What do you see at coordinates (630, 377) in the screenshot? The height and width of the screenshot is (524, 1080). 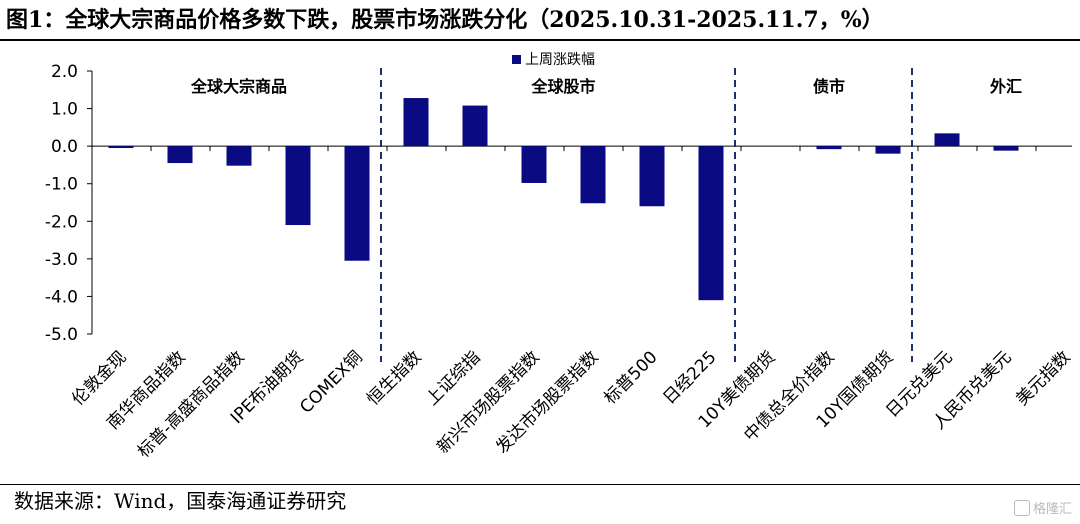 I see `x-tick-label: 标普500` at bounding box center [630, 377].